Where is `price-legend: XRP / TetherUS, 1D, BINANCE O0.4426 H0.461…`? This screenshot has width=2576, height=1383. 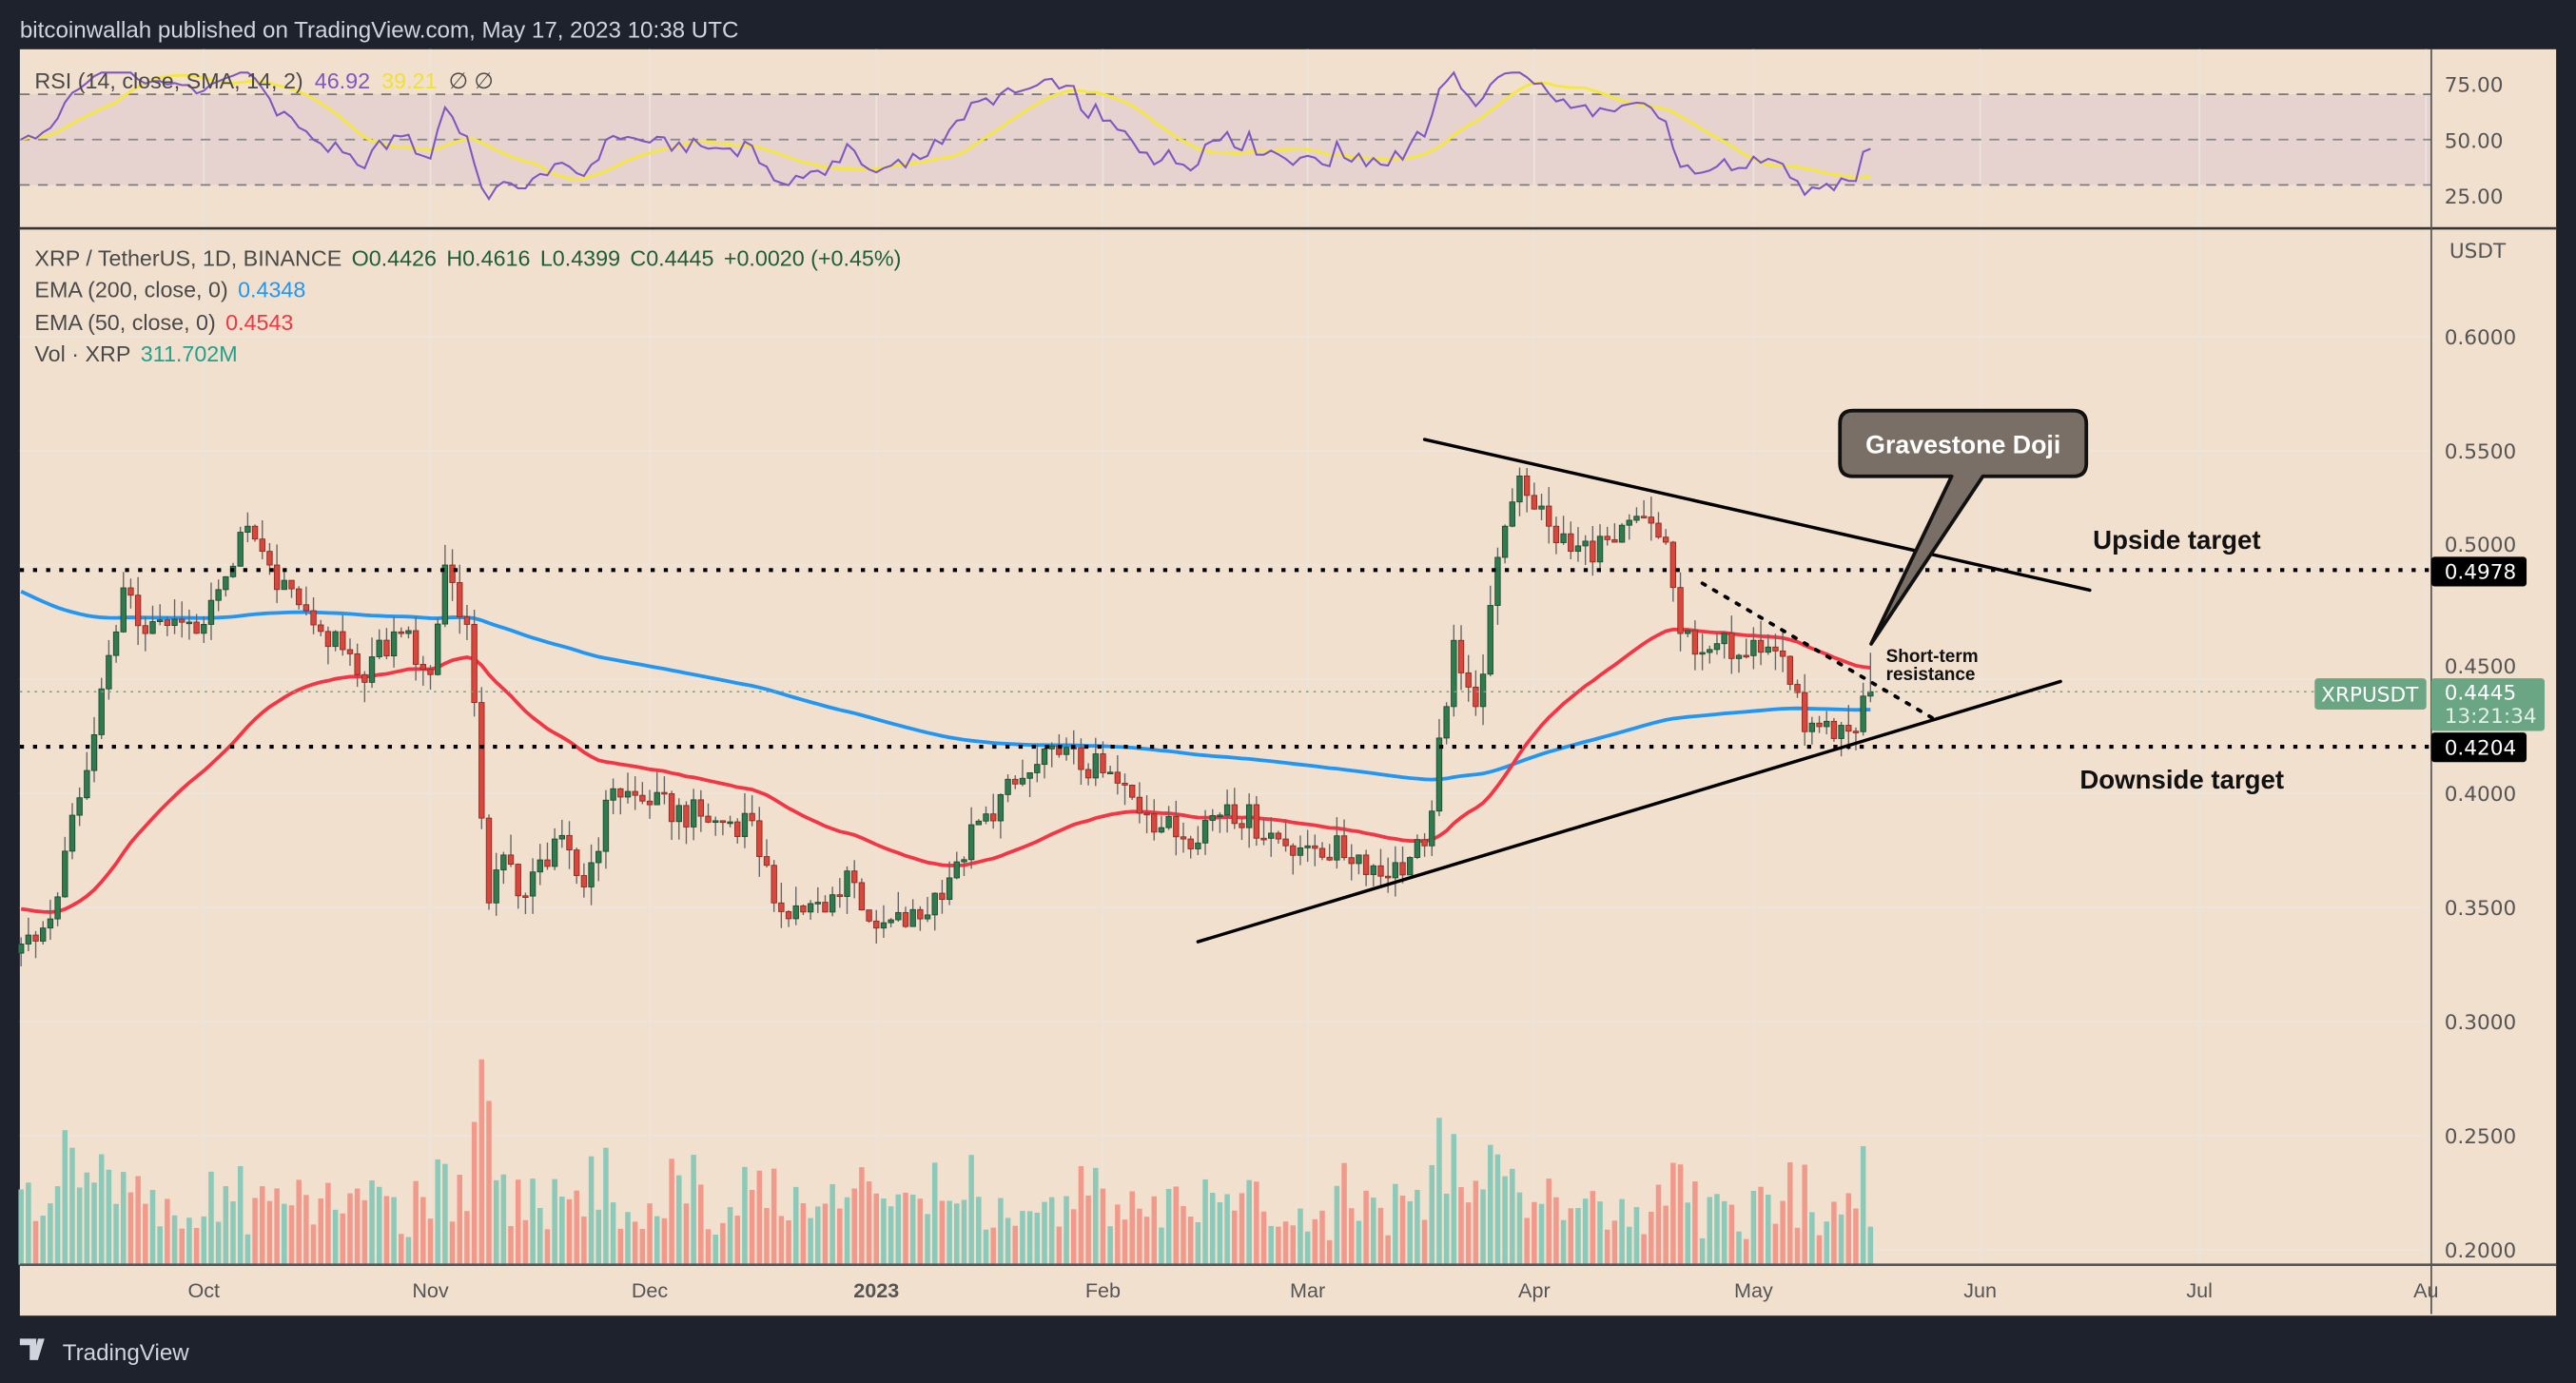 price-legend: XRP / TetherUS, 1D, BINANCE O0.4426 H0.461… is located at coordinates (468, 306).